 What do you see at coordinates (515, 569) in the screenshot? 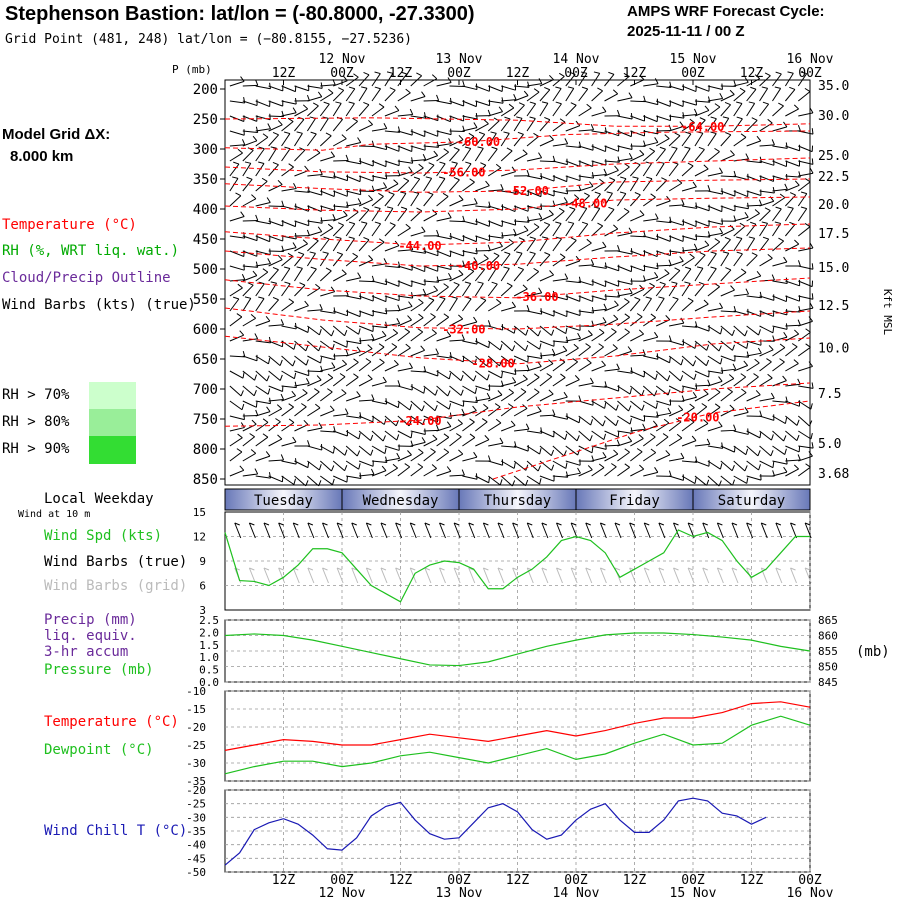
I see `wind-barb-grid-flag` at bounding box center [515, 569].